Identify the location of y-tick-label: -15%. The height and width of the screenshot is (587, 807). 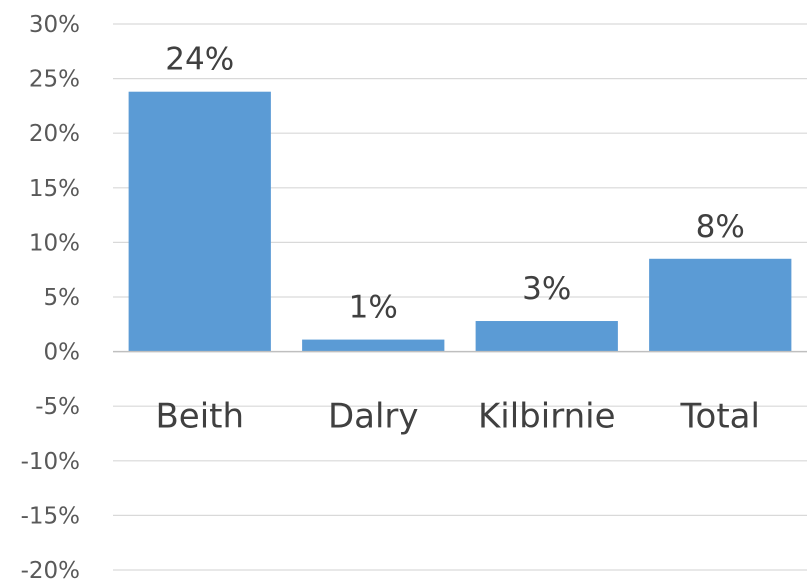
(50, 516).